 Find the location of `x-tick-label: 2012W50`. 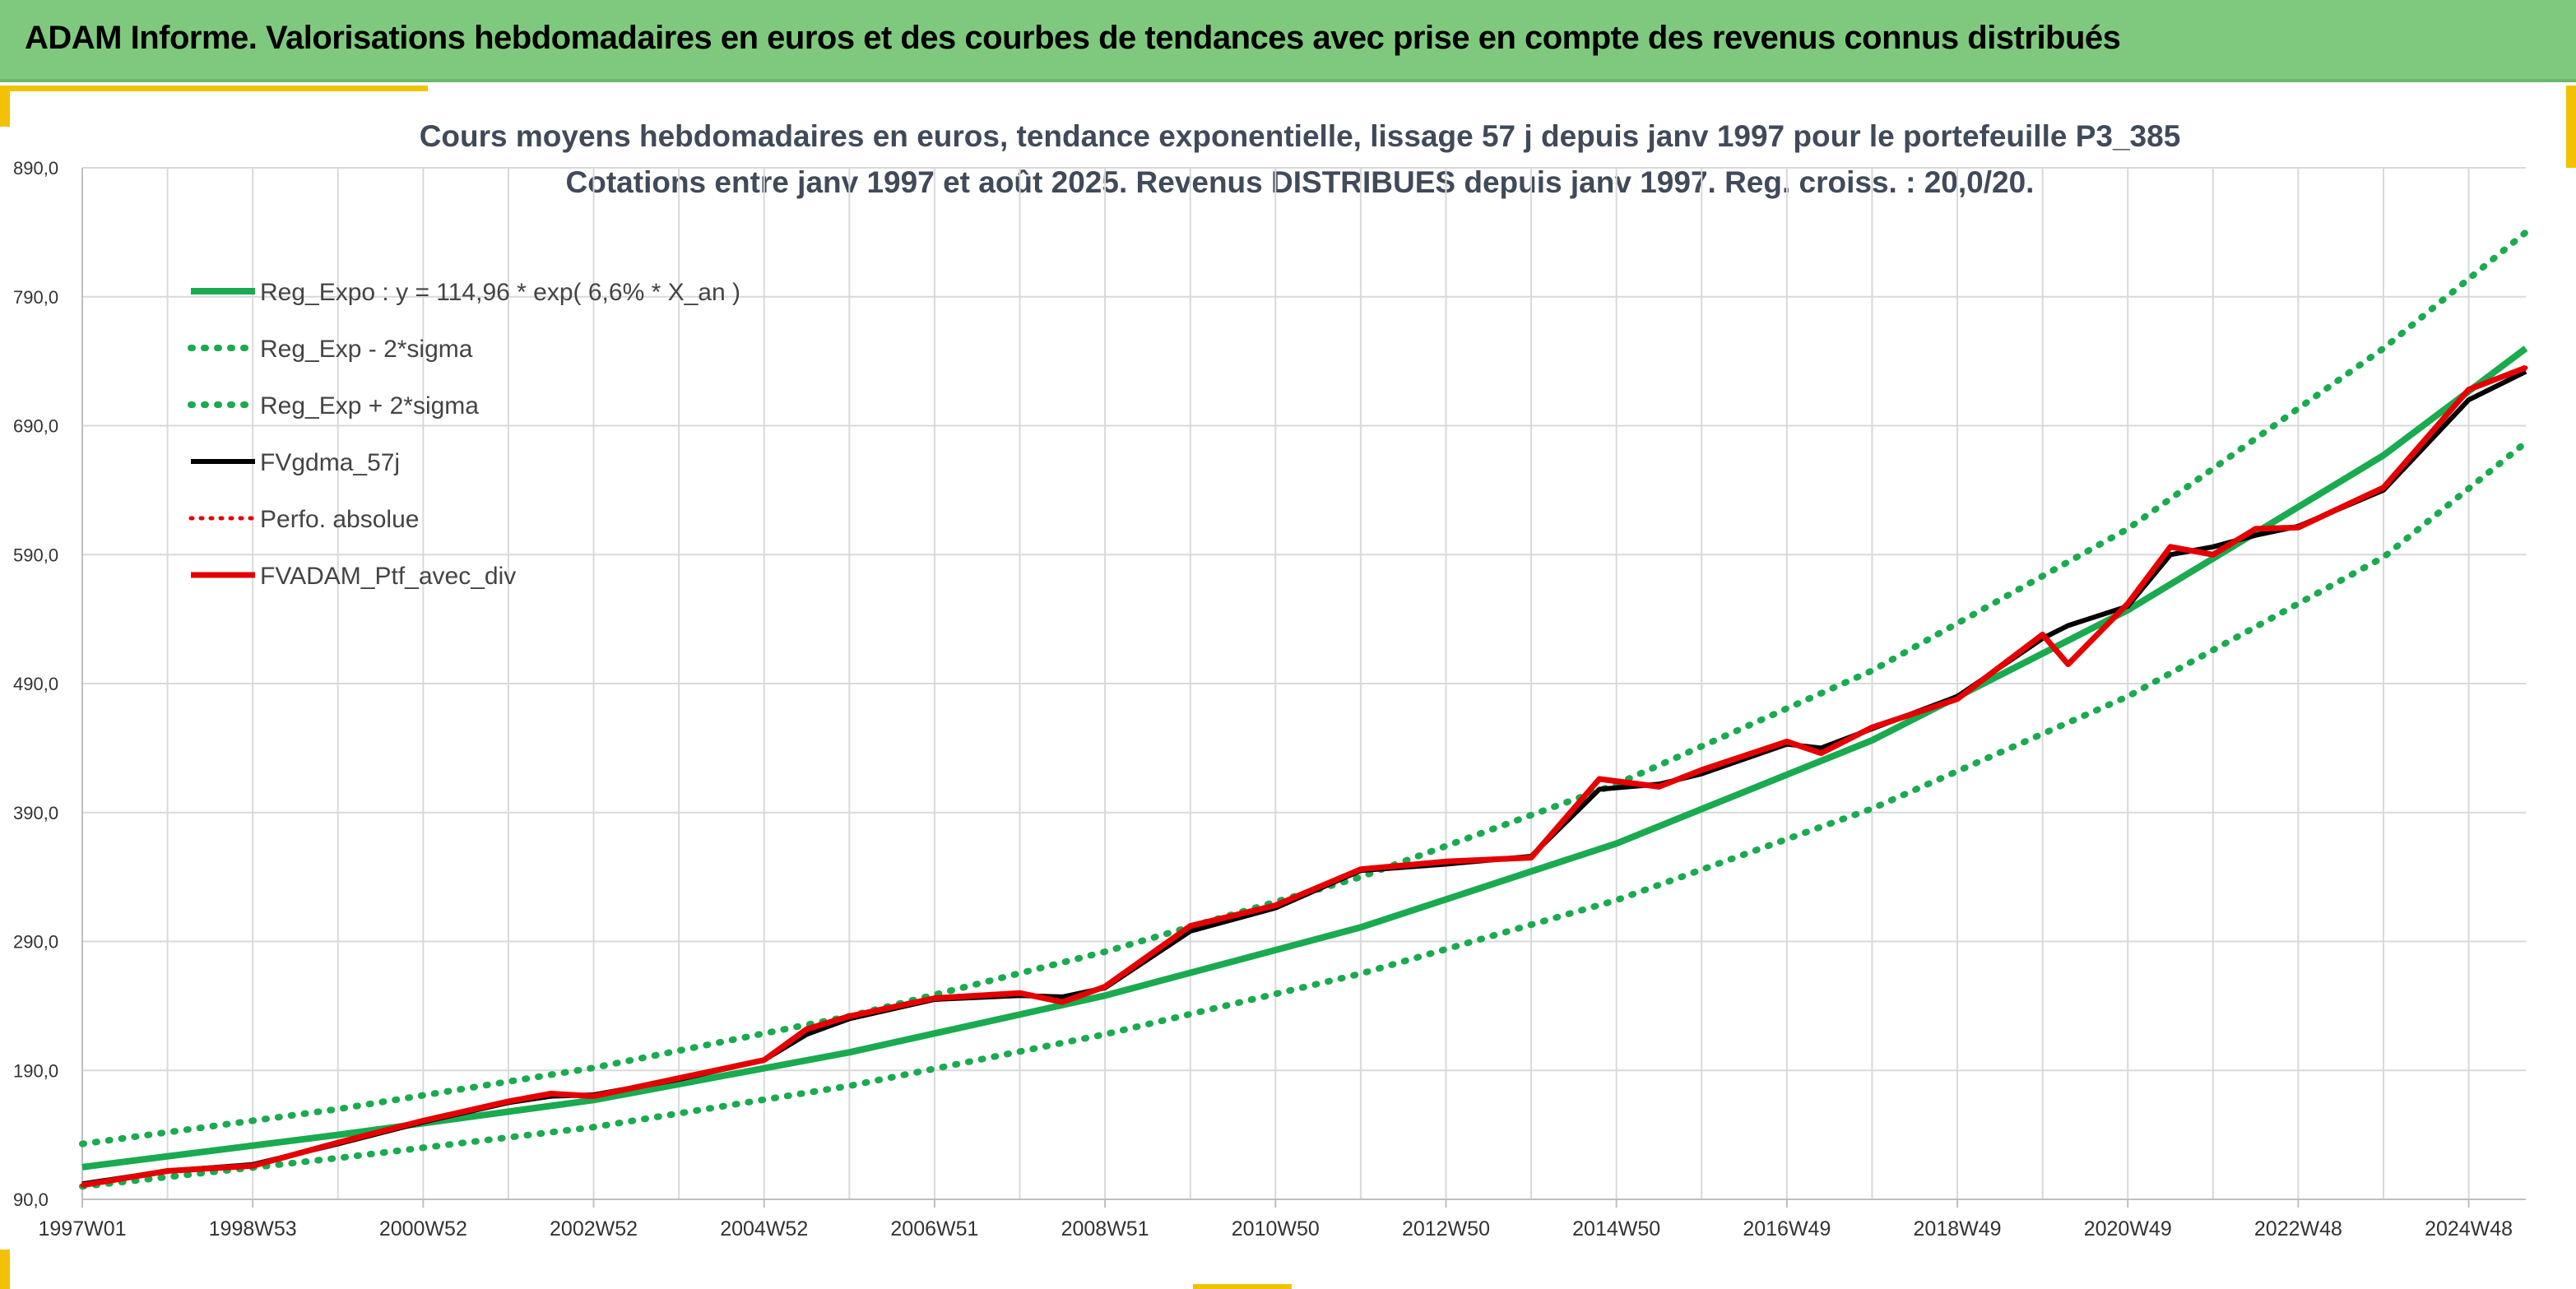

x-tick-label: 2012W50 is located at coordinates (1446, 1228).